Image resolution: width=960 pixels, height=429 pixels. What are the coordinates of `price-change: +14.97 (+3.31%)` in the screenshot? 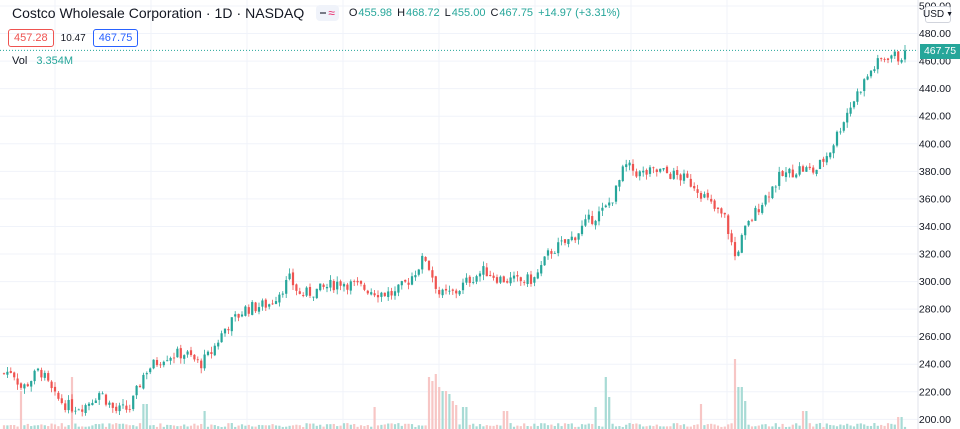 It's located at (579, 13).